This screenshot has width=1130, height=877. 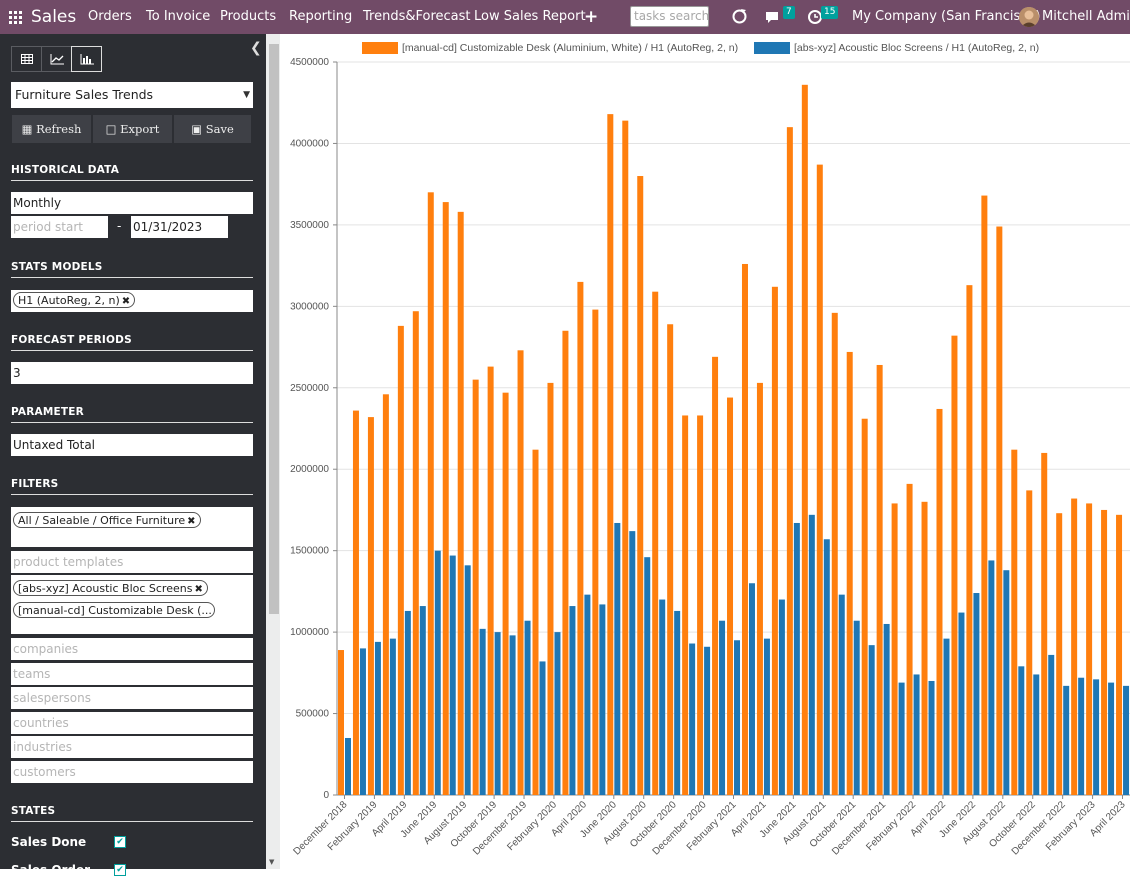 What do you see at coordinates (740, 17) in the screenshot?
I see `refresh-circle-icon` at bounding box center [740, 17].